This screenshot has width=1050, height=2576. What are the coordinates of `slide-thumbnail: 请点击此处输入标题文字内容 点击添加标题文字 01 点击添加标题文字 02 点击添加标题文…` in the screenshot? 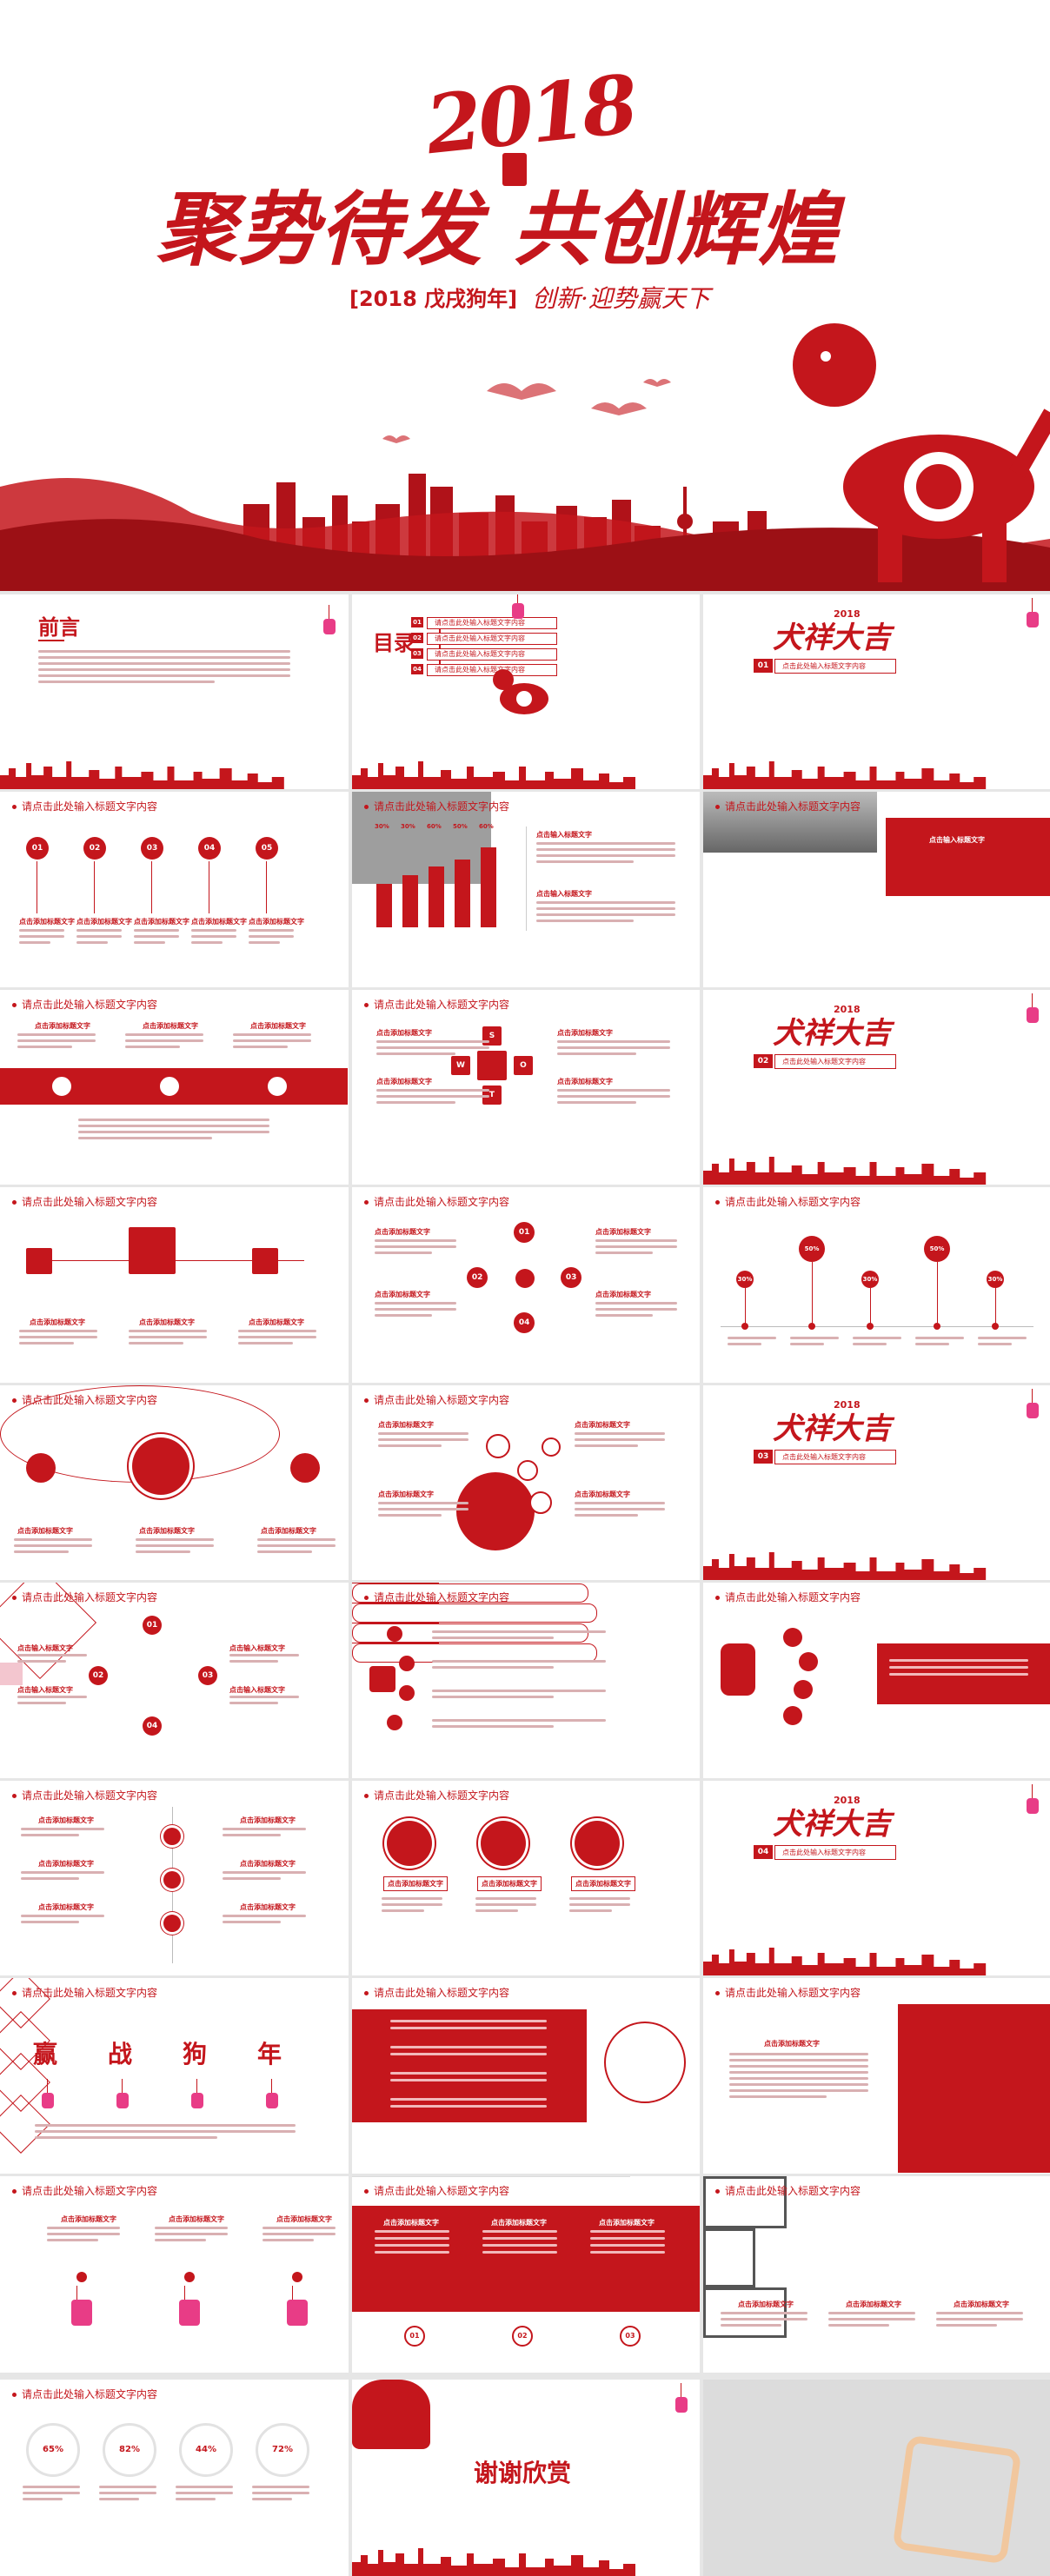 It's located at (526, 2274).